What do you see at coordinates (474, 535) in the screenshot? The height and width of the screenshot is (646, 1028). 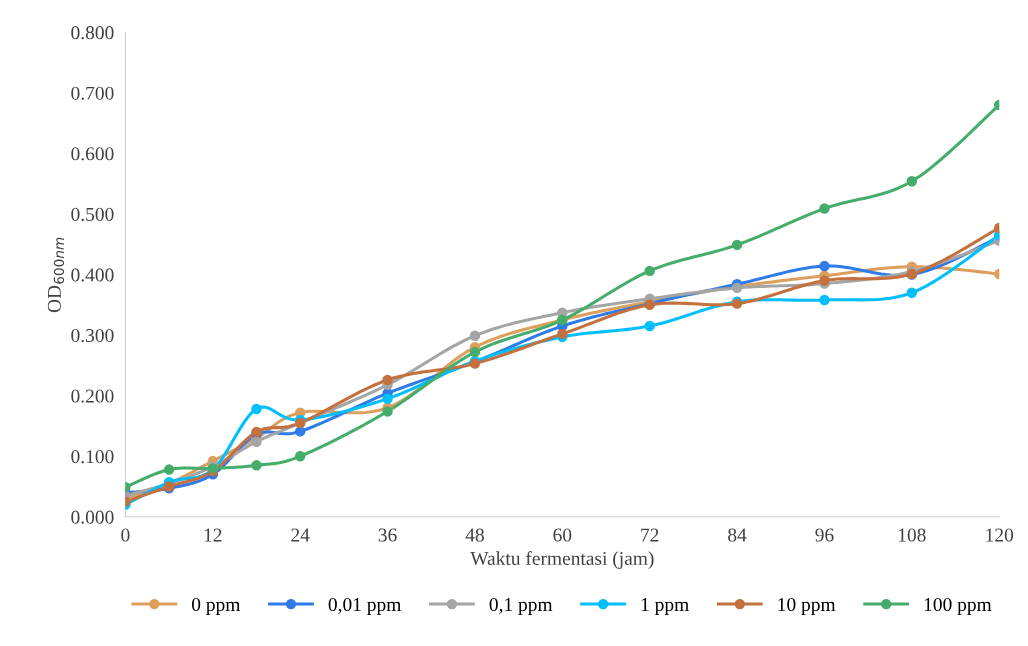 I see `x-tick-label: 48` at bounding box center [474, 535].